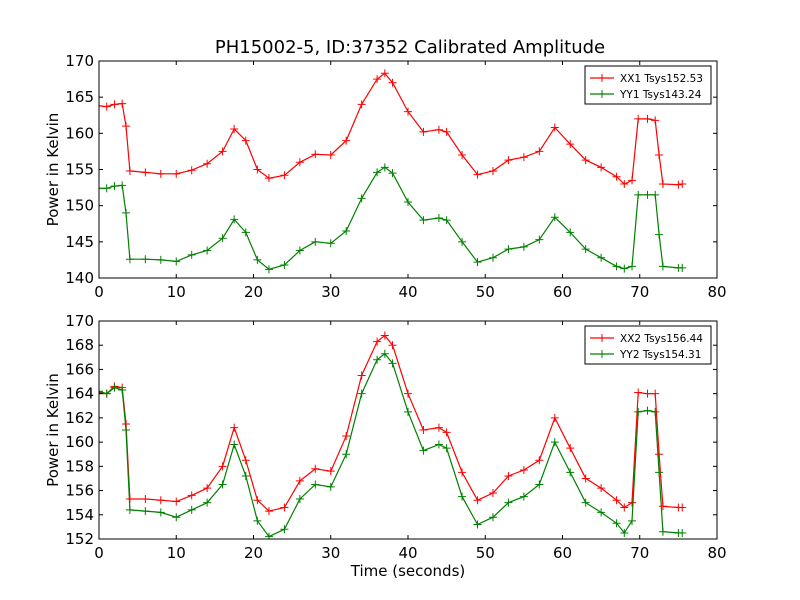 The width and height of the screenshot is (800, 600). I want to click on x-tick-label: 0, so click(99, 553).